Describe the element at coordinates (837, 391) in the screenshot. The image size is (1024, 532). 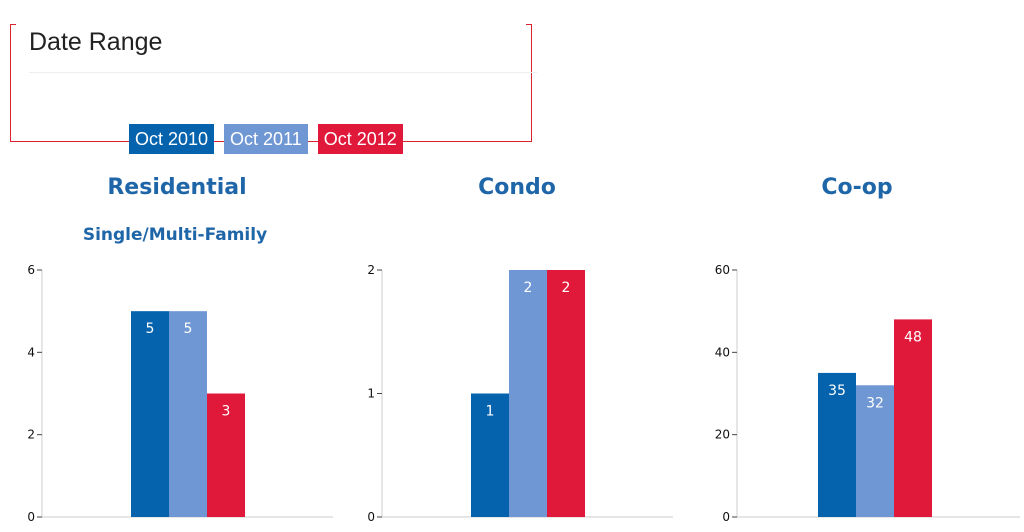
I see `data-label: 35` at that location.